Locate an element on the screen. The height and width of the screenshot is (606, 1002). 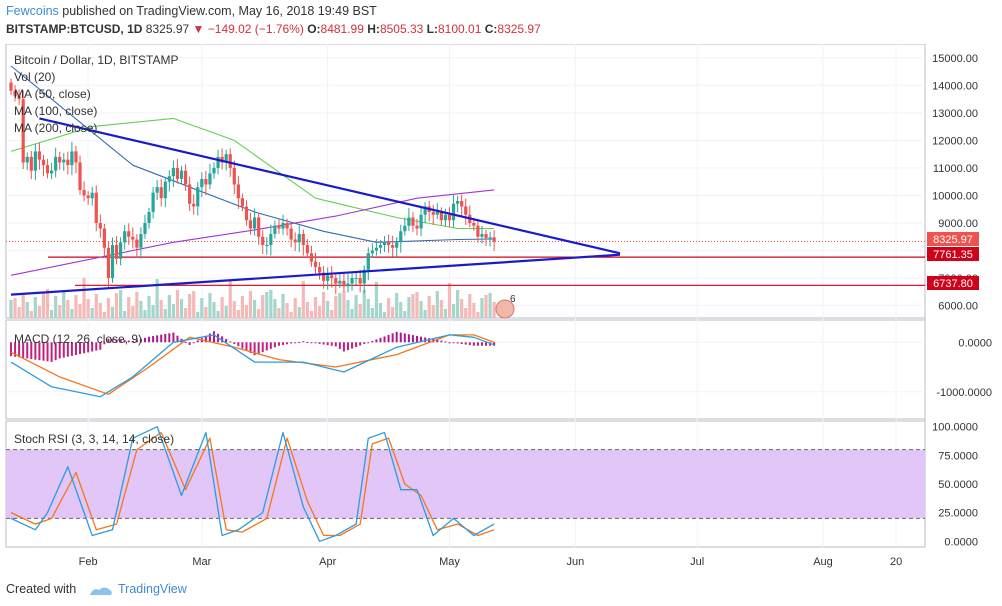
macd-line is located at coordinates (252, 366).